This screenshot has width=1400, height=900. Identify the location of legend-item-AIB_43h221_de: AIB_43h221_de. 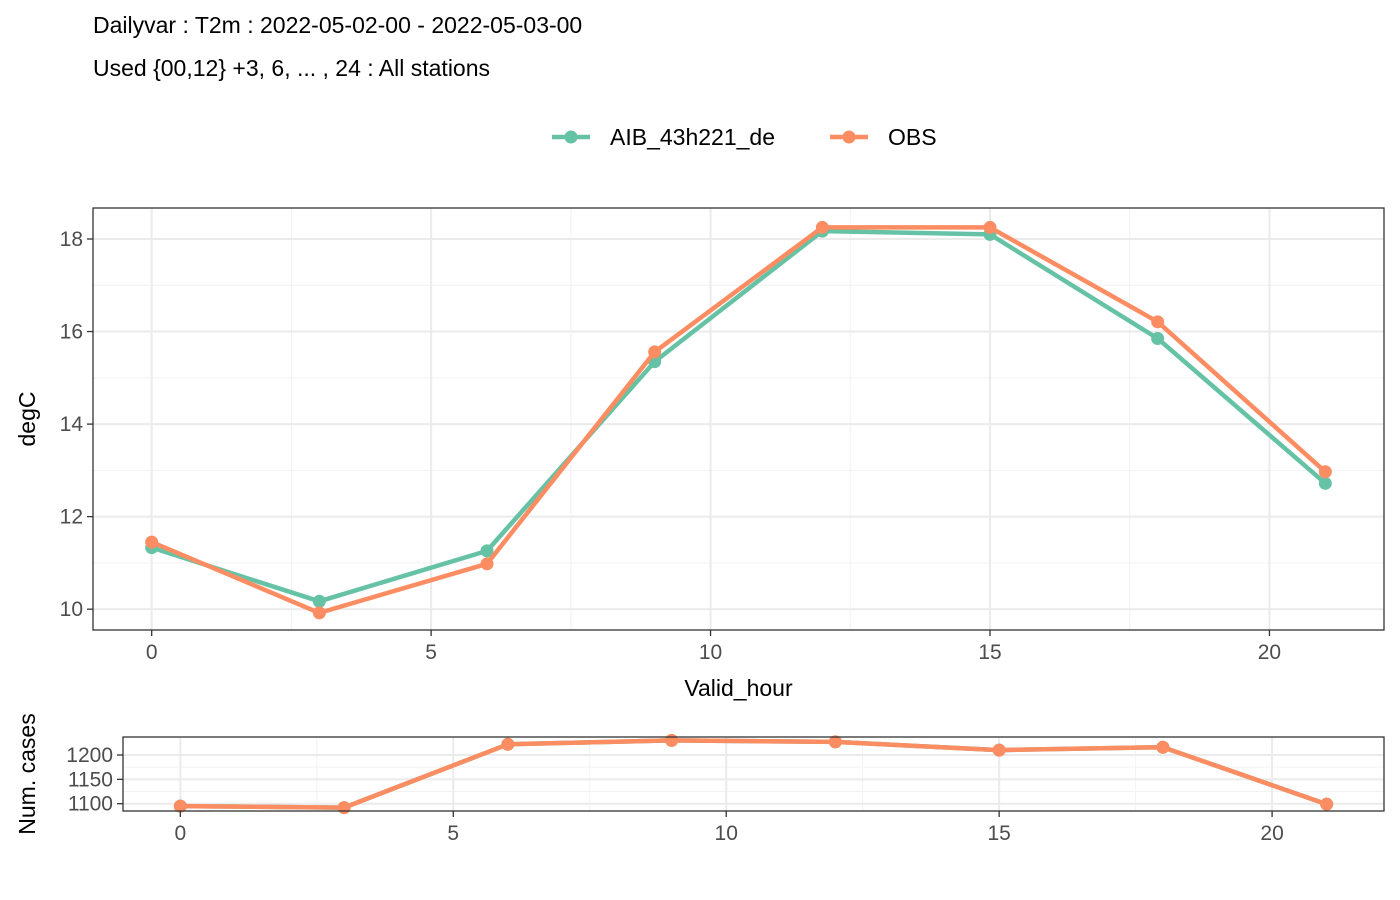
(663, 137).